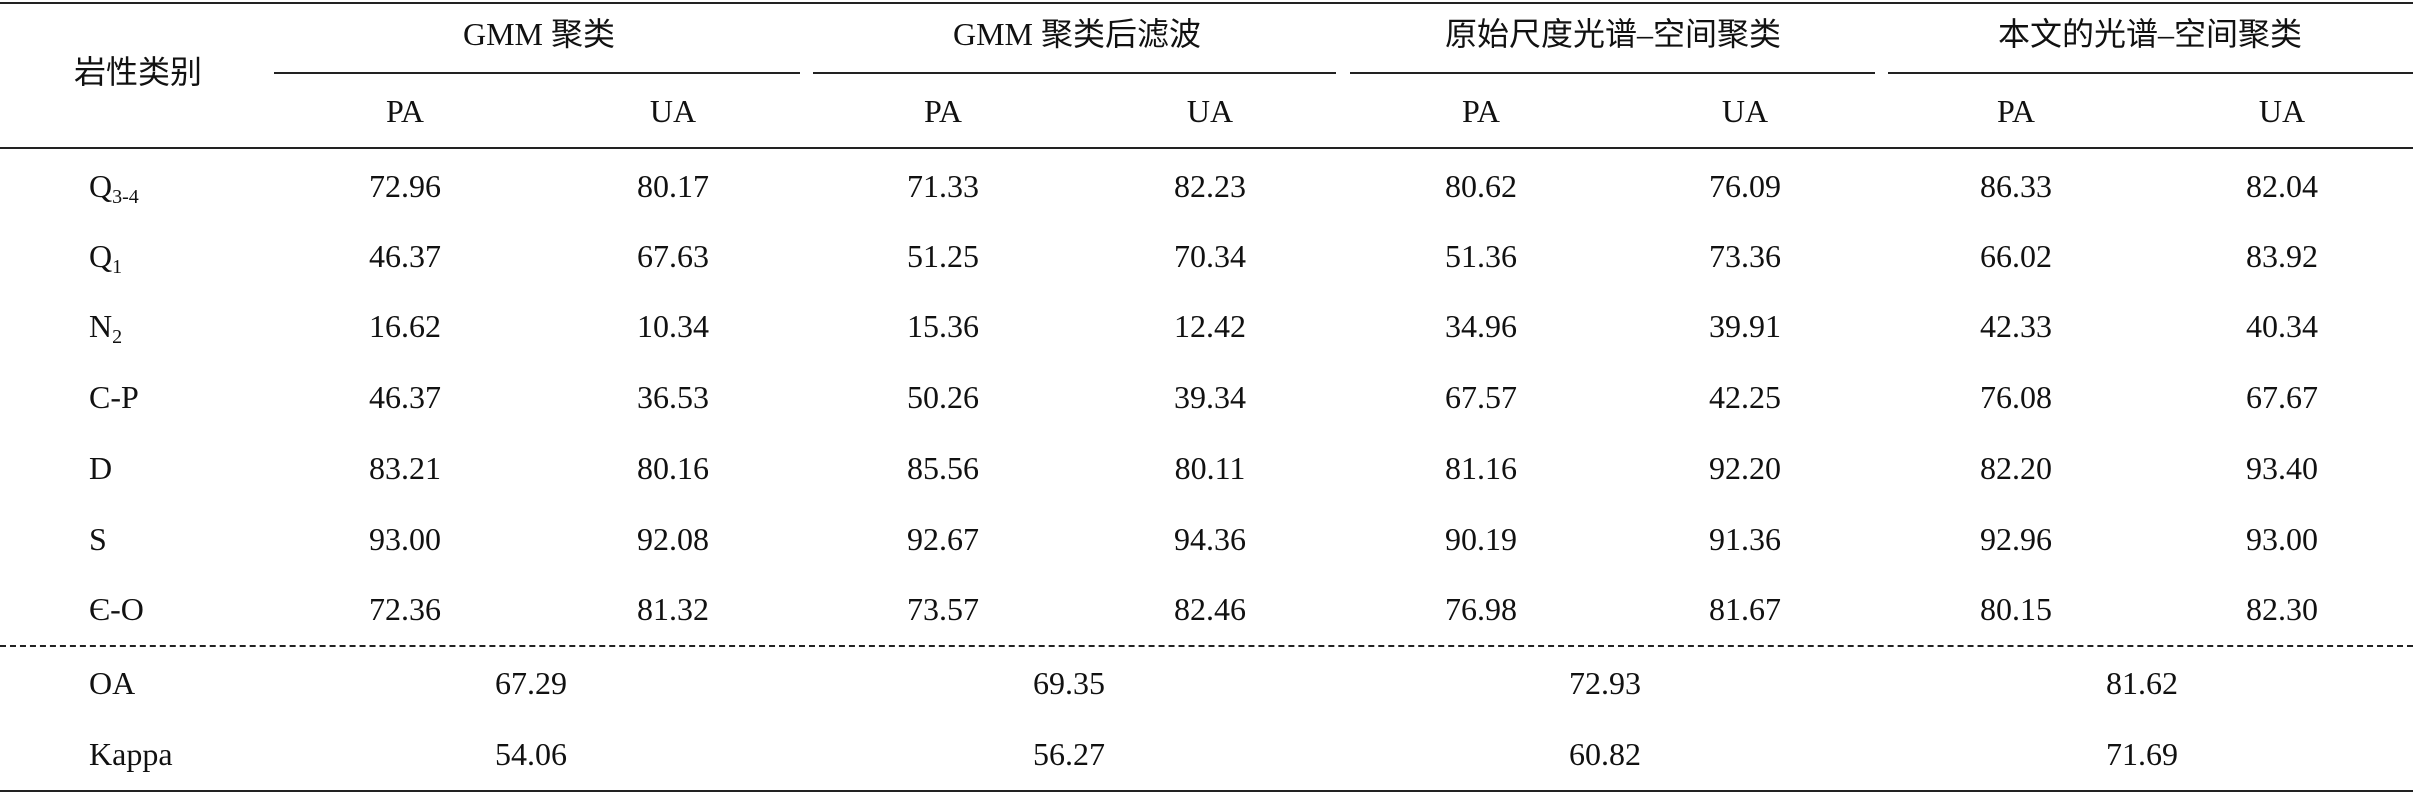  I want to click on cell-value: 86.33, so click(2016, 186).